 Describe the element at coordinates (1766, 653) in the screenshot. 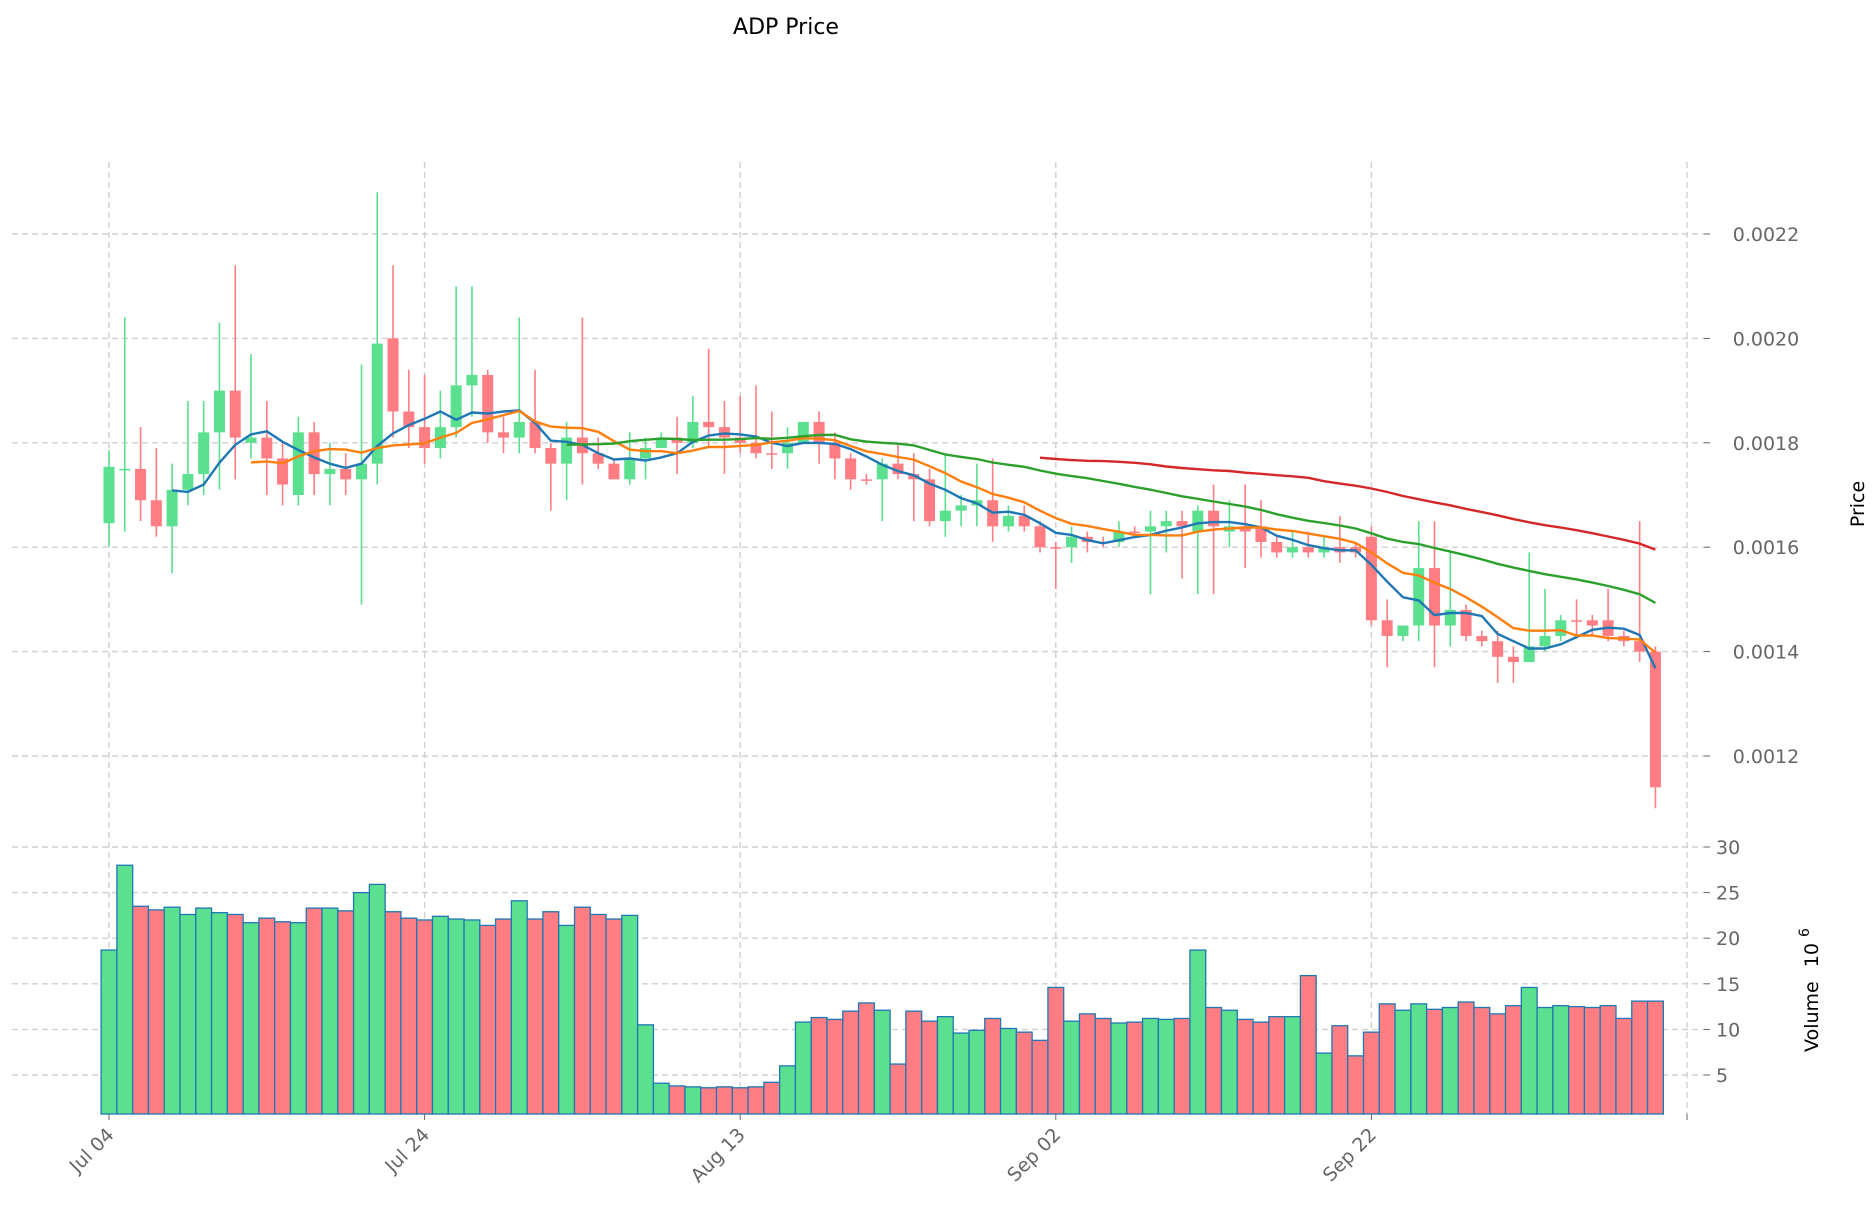

I see `price-tick-label: 0.0014` at that location.